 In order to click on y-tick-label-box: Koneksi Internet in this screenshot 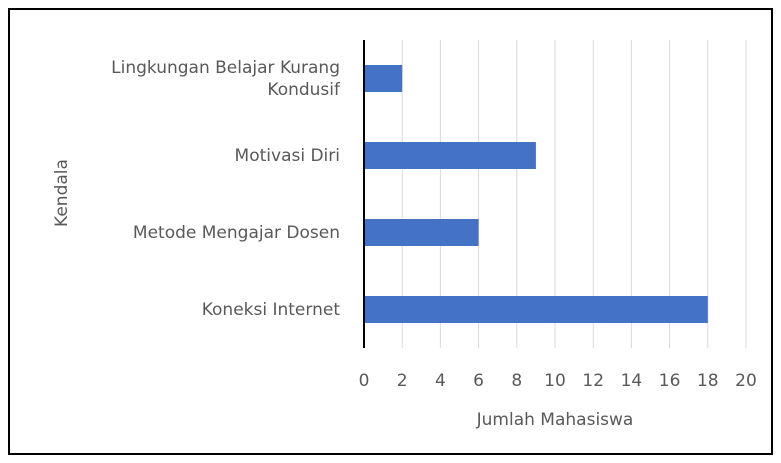, I will do `click(270, 309)`.